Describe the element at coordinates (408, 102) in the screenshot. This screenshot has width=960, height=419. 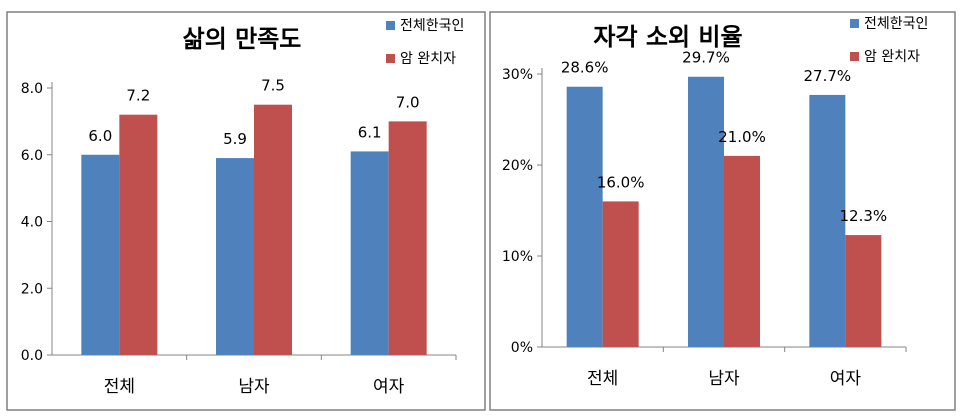
I see `data-label: 7.0` at that location.